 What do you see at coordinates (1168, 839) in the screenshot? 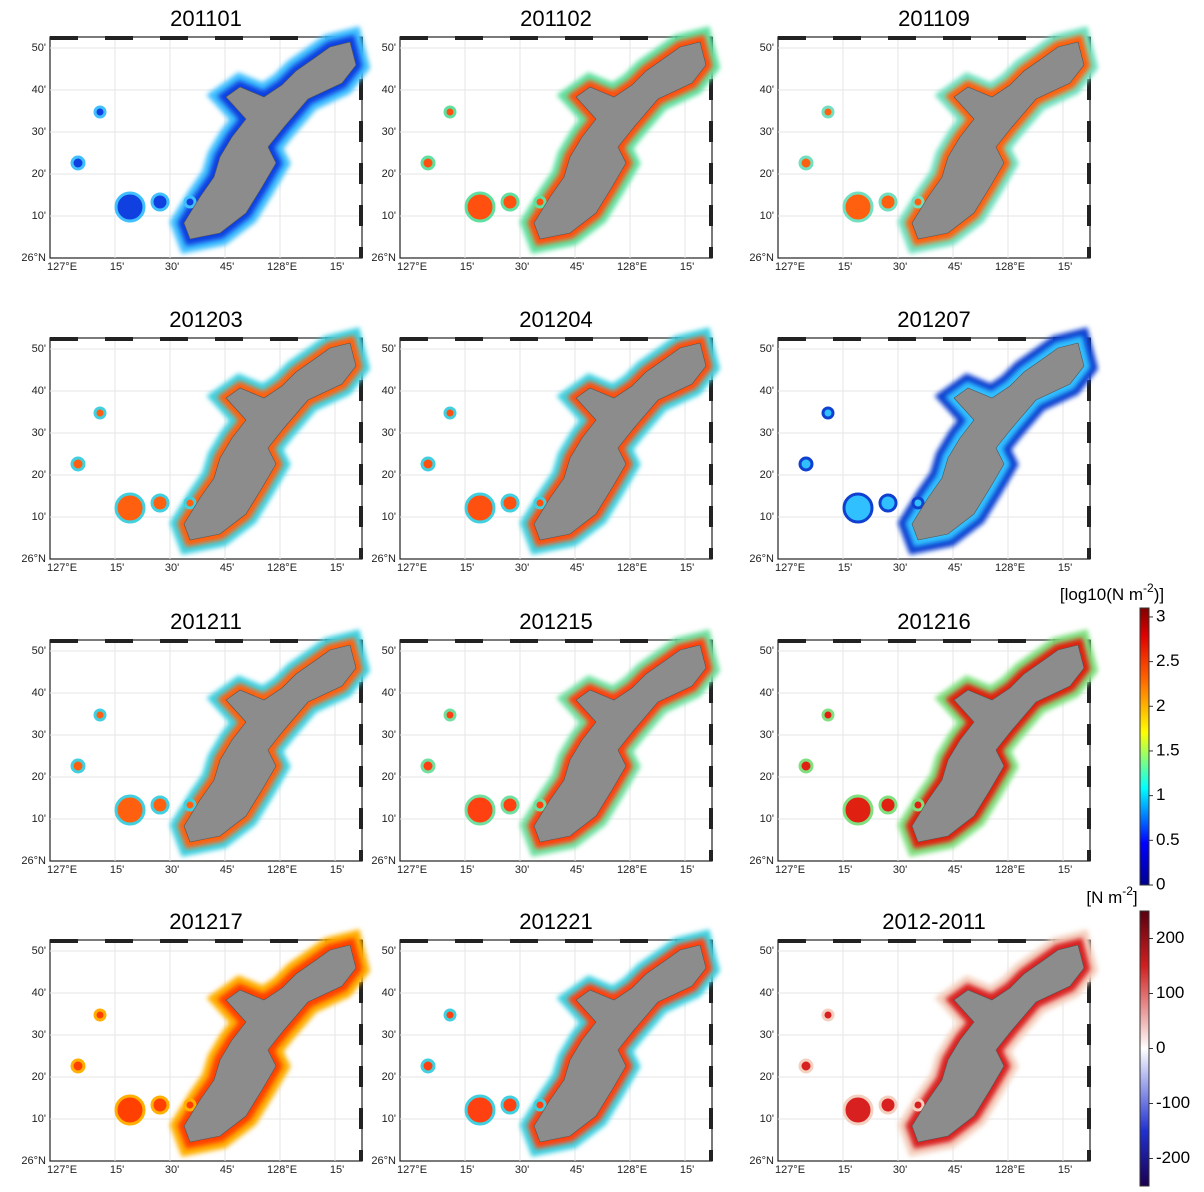
I see `colorbar-tick-label: 0.5` at bounding box center [1168, 839].